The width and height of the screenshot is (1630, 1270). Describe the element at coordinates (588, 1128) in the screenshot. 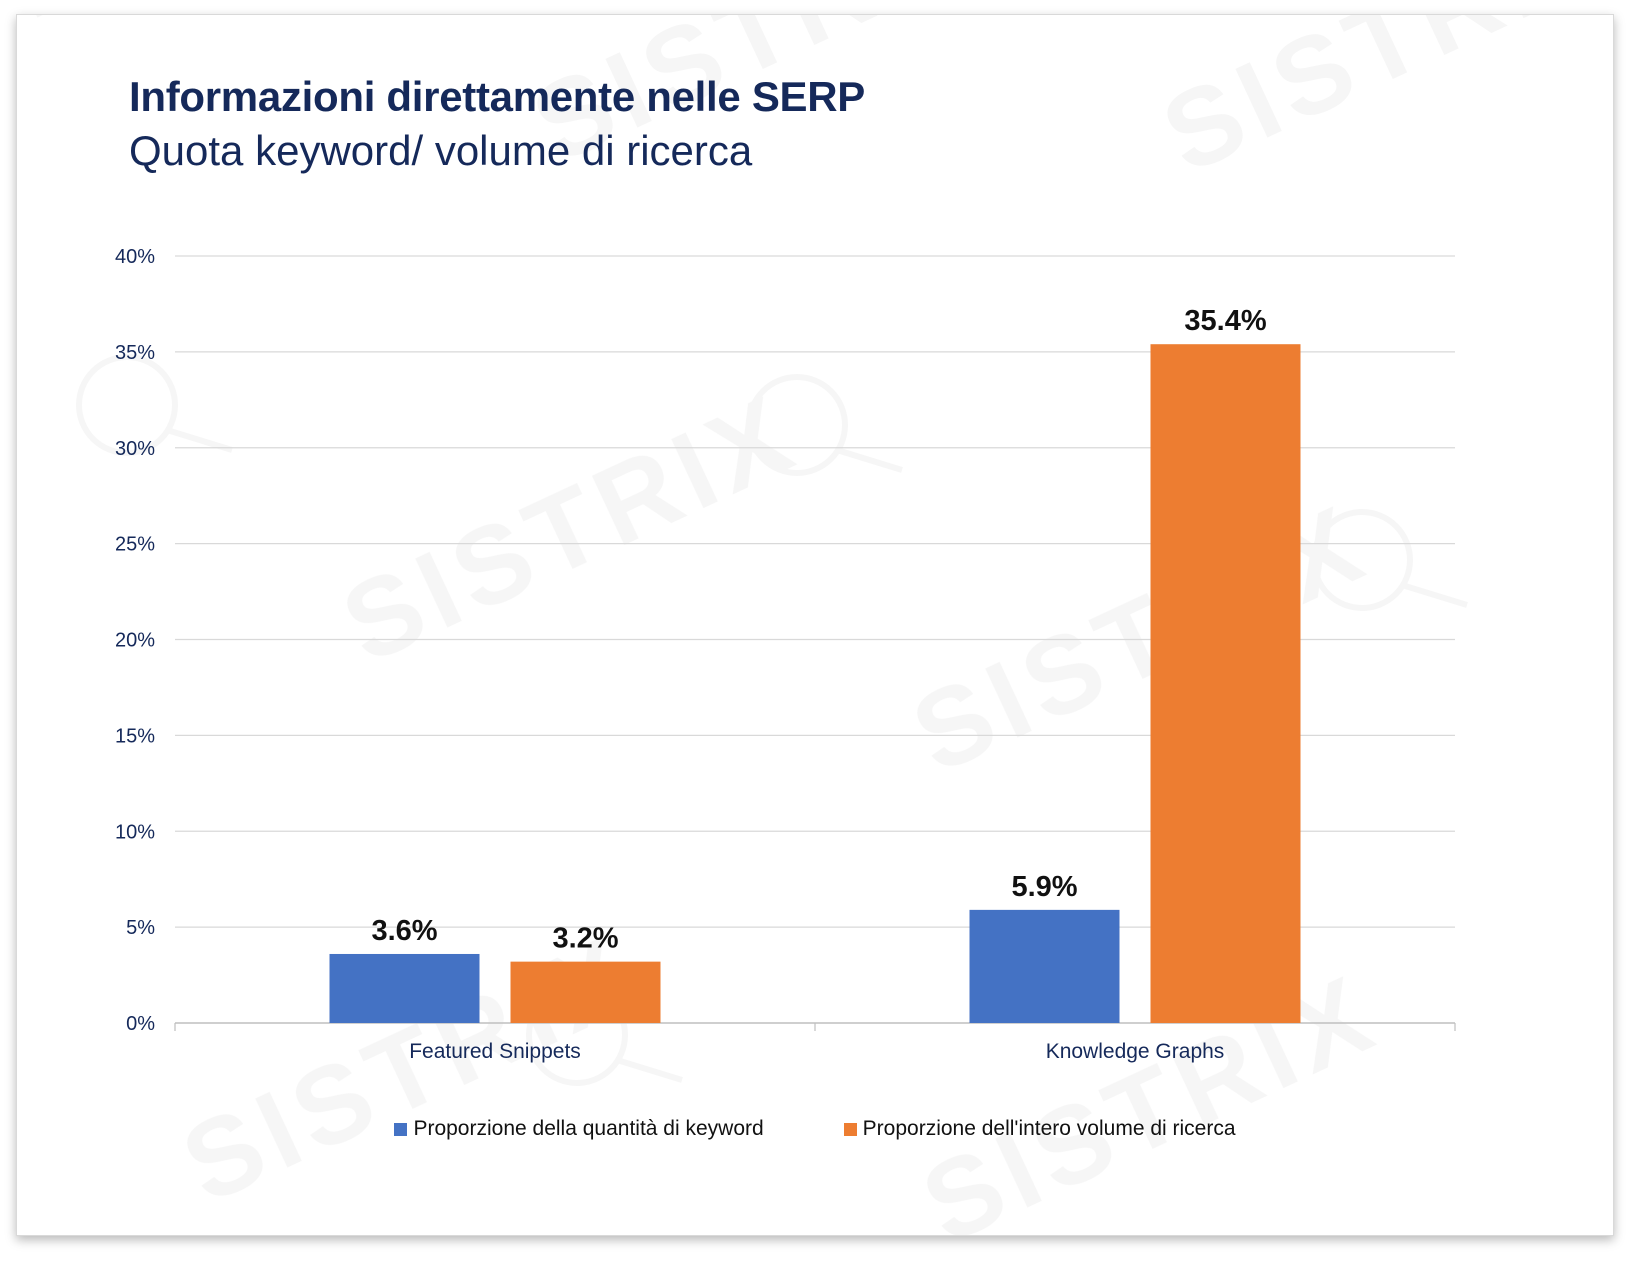

I see `legend-label: Proporzione della quantità di keyword` at that location.